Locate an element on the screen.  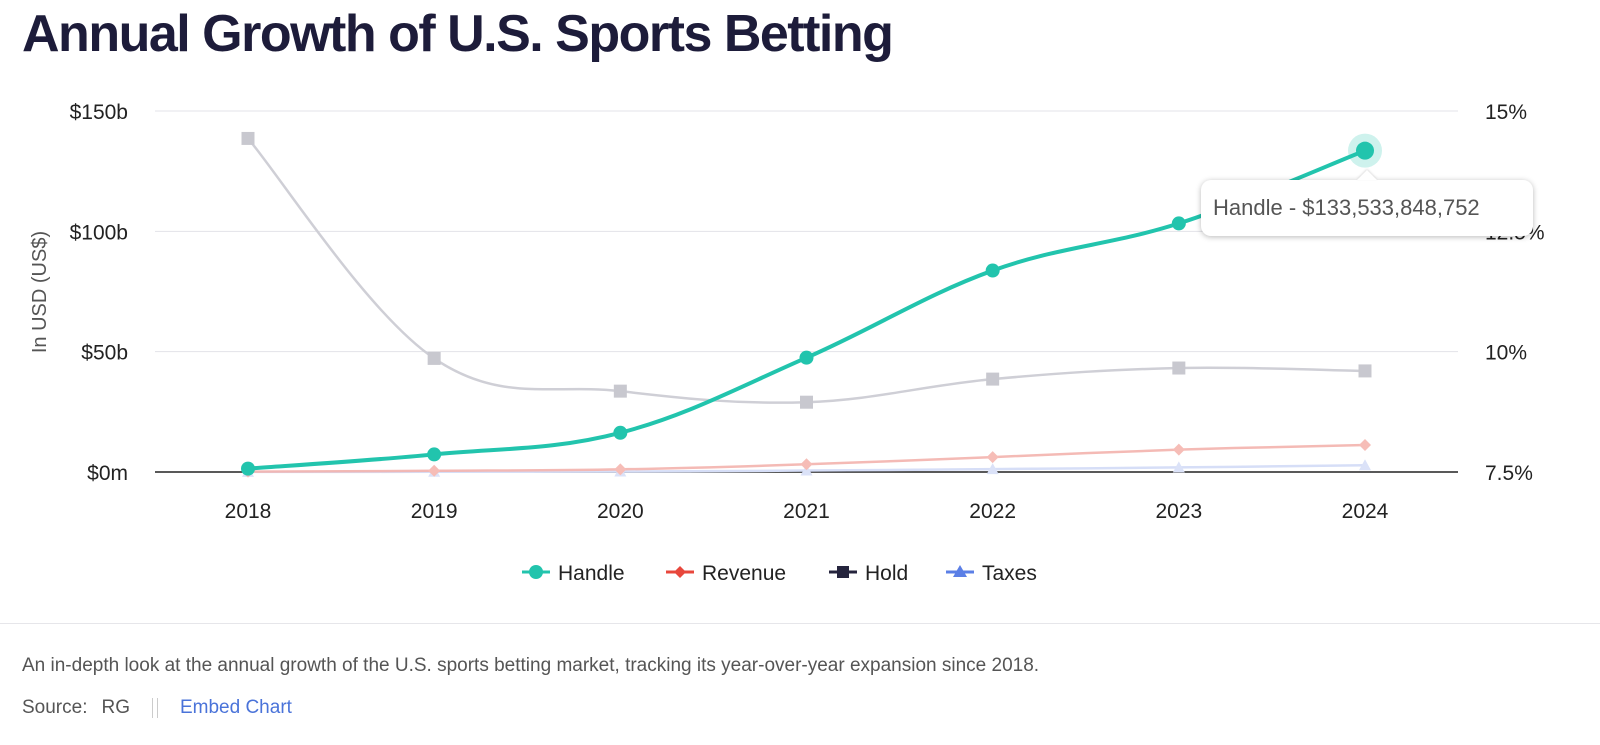
y-tick-label-left: $100b is located at coordinates (99, 232).